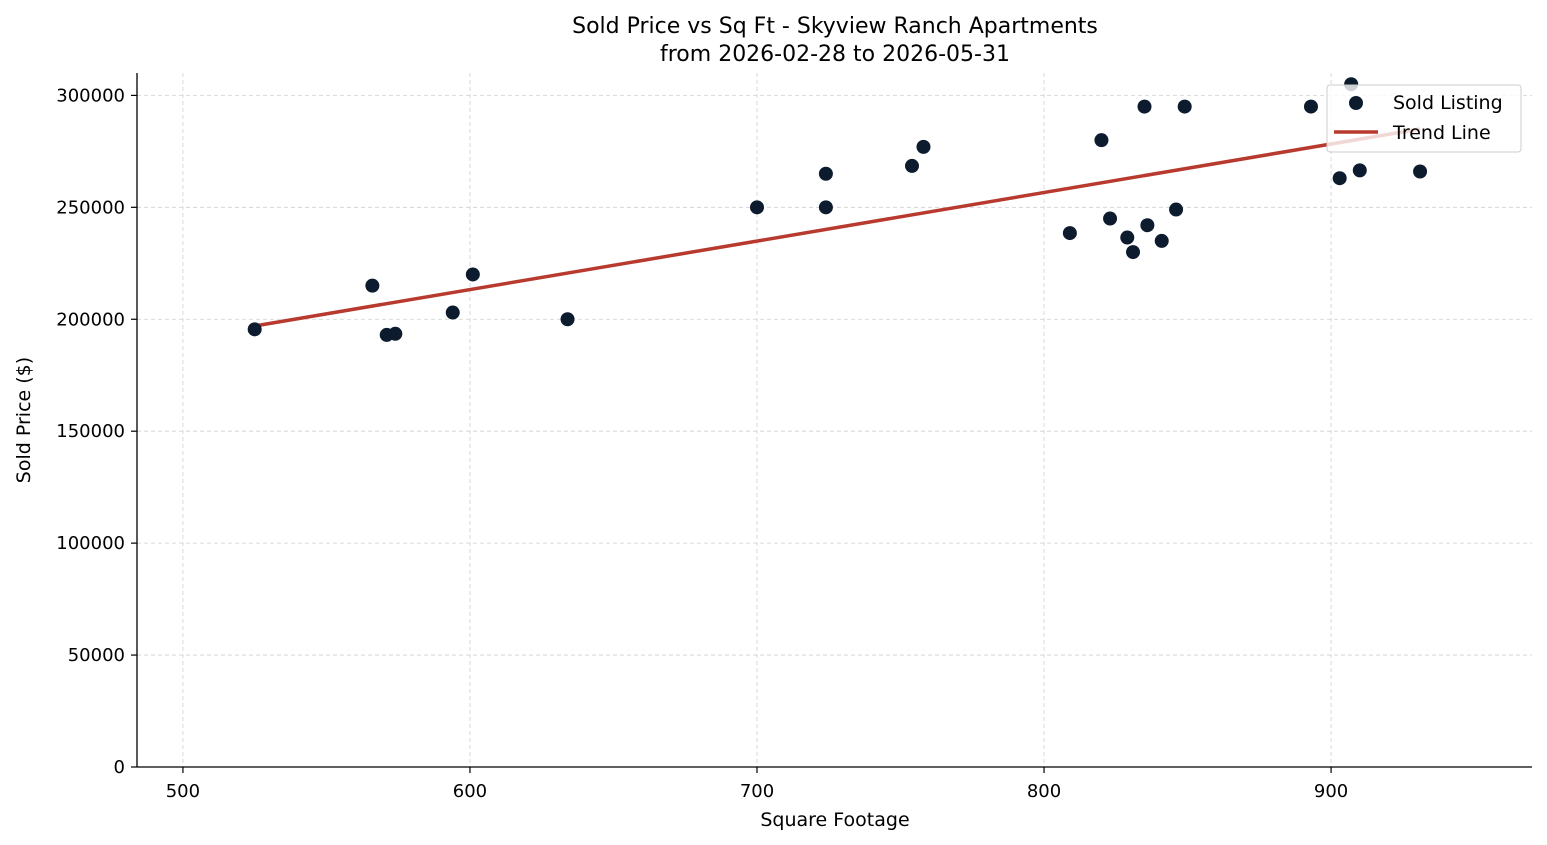 Image resolution: width=1547 pixels, height=845 pixels. Describe the element at coordinates (1441, 133) in the screenshot. I see `legend-label-trend-line: Trend Line` at that location.